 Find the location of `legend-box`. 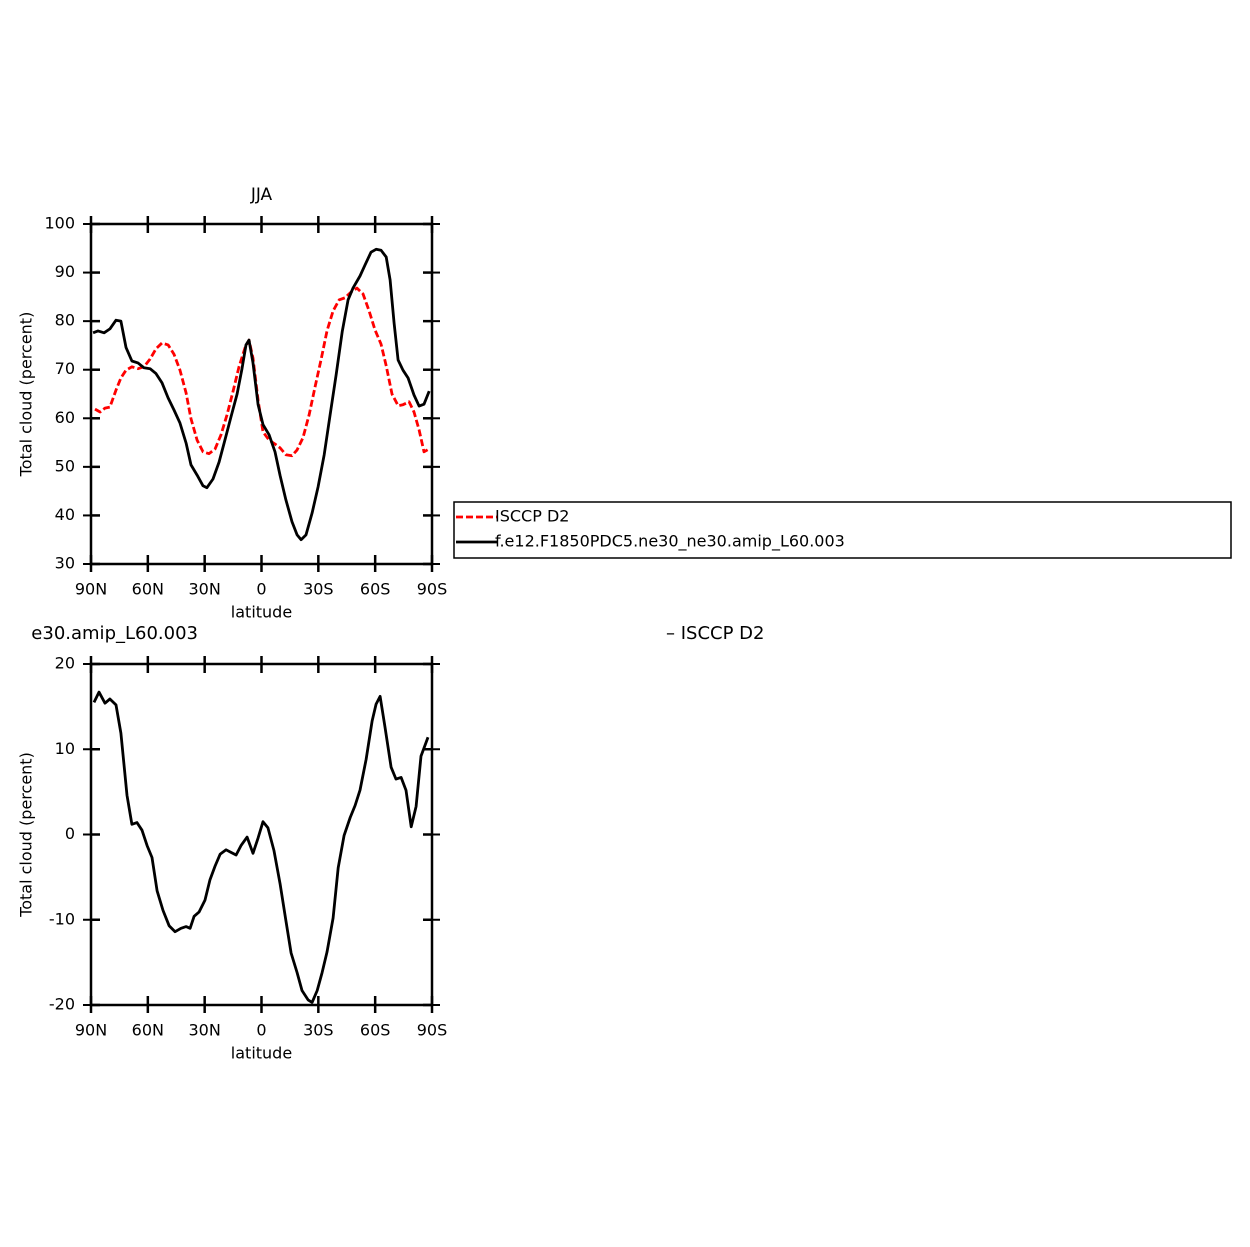

legend-box is located at coordinates (842, 530).